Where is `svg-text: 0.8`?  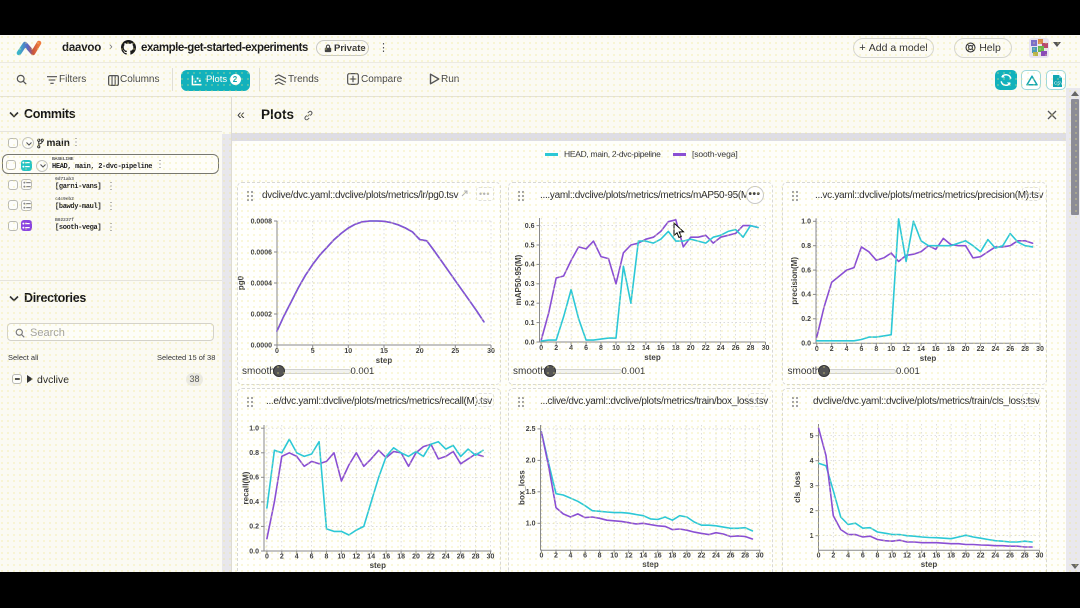
svg-text: 0.8 is located at coordinates (806, 246).